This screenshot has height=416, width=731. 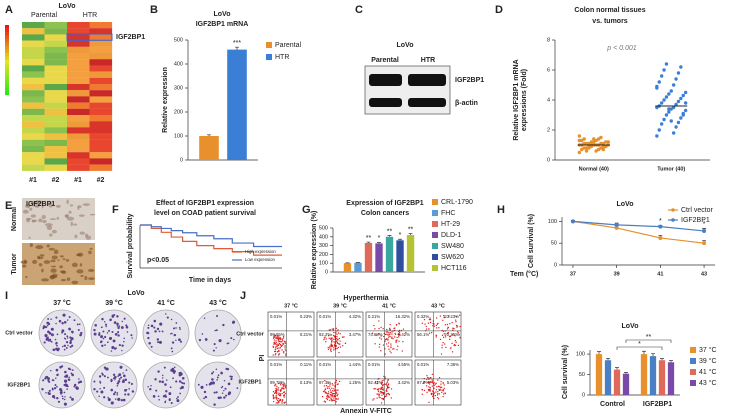 What do you see at coordinates (516, 99) in the screenshot?
I see `y-axis-label: Relative IGF2BP1 mRNA` at bounding box center [516, 99].